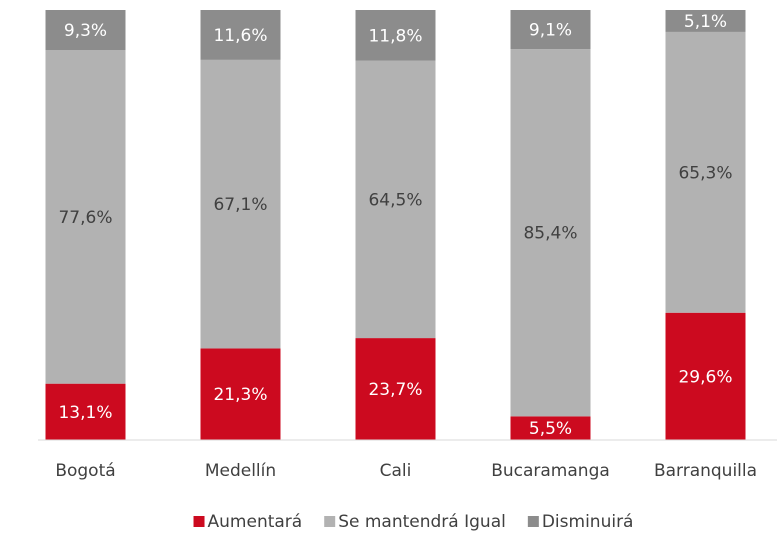 Image resolution: width=777 pixels, height=535 pixels. What do you see at coordinates (240, 471) in the screenshot?
I see `x-tick-label: Medellín` at bounding box center [240, 471].